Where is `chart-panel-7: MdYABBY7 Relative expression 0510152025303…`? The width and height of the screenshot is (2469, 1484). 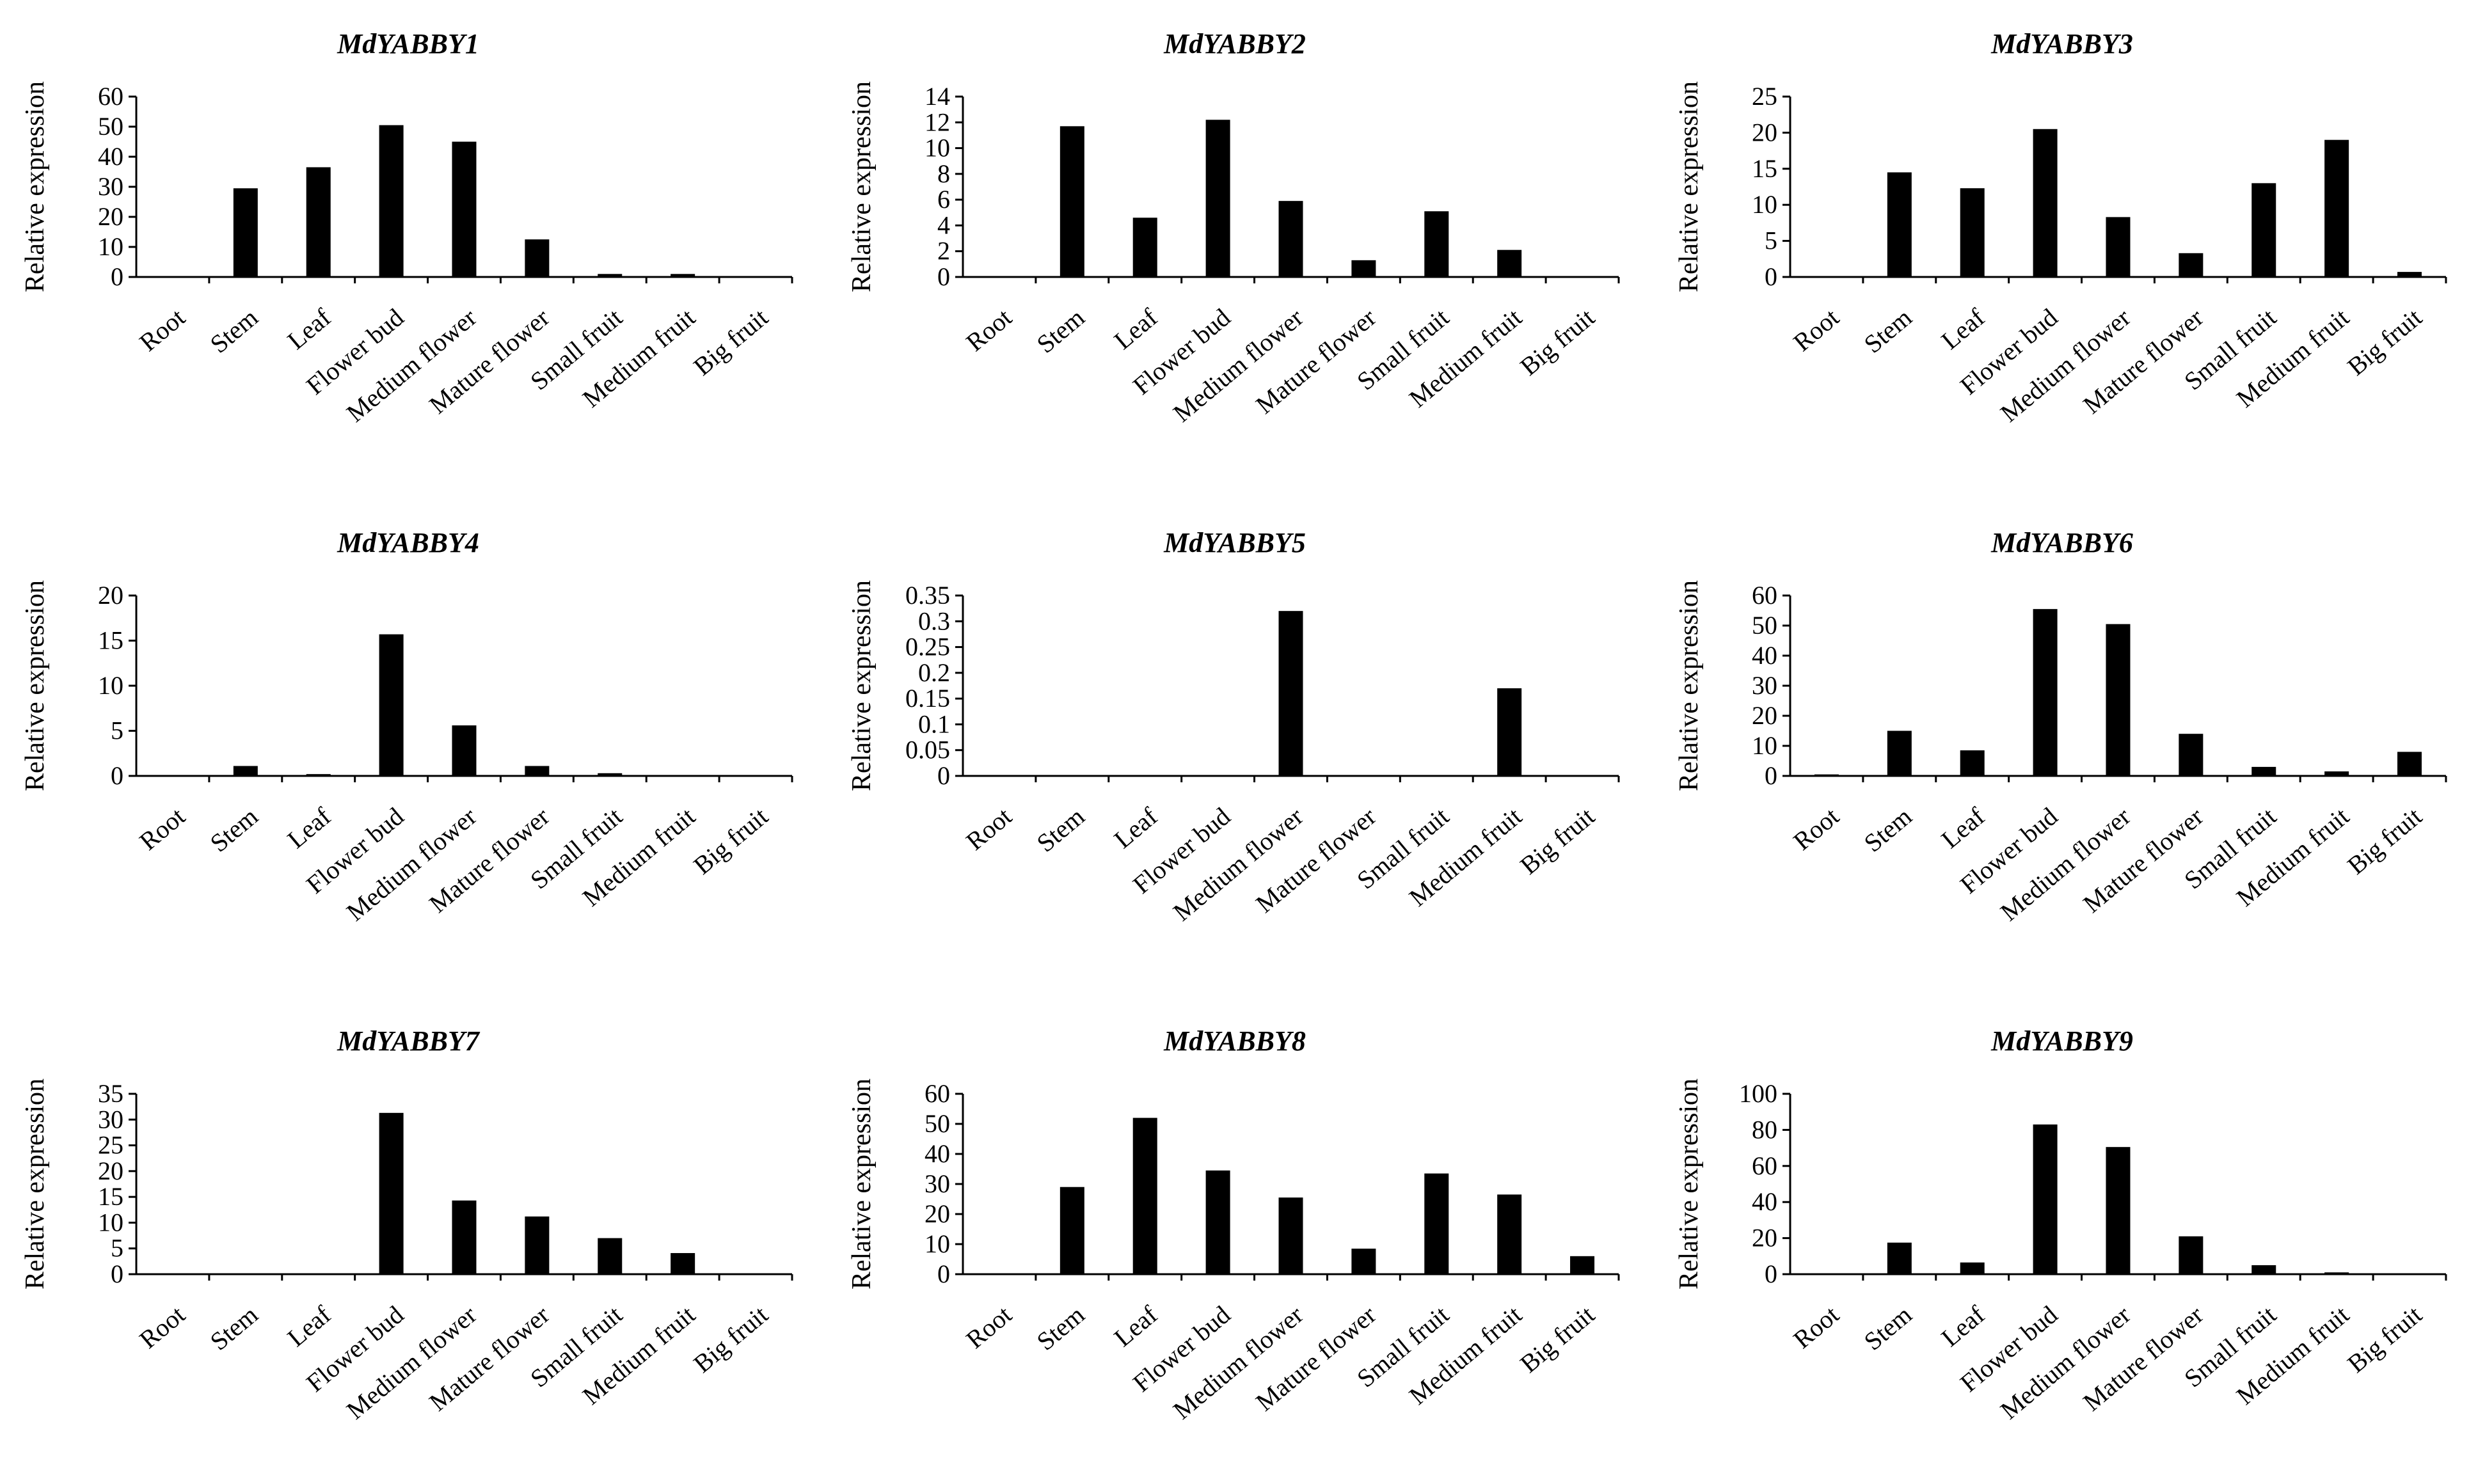 chart-panel-7: MdYABBY7 Relative expression 0510152025303… is located at coordinates (406, 1225).